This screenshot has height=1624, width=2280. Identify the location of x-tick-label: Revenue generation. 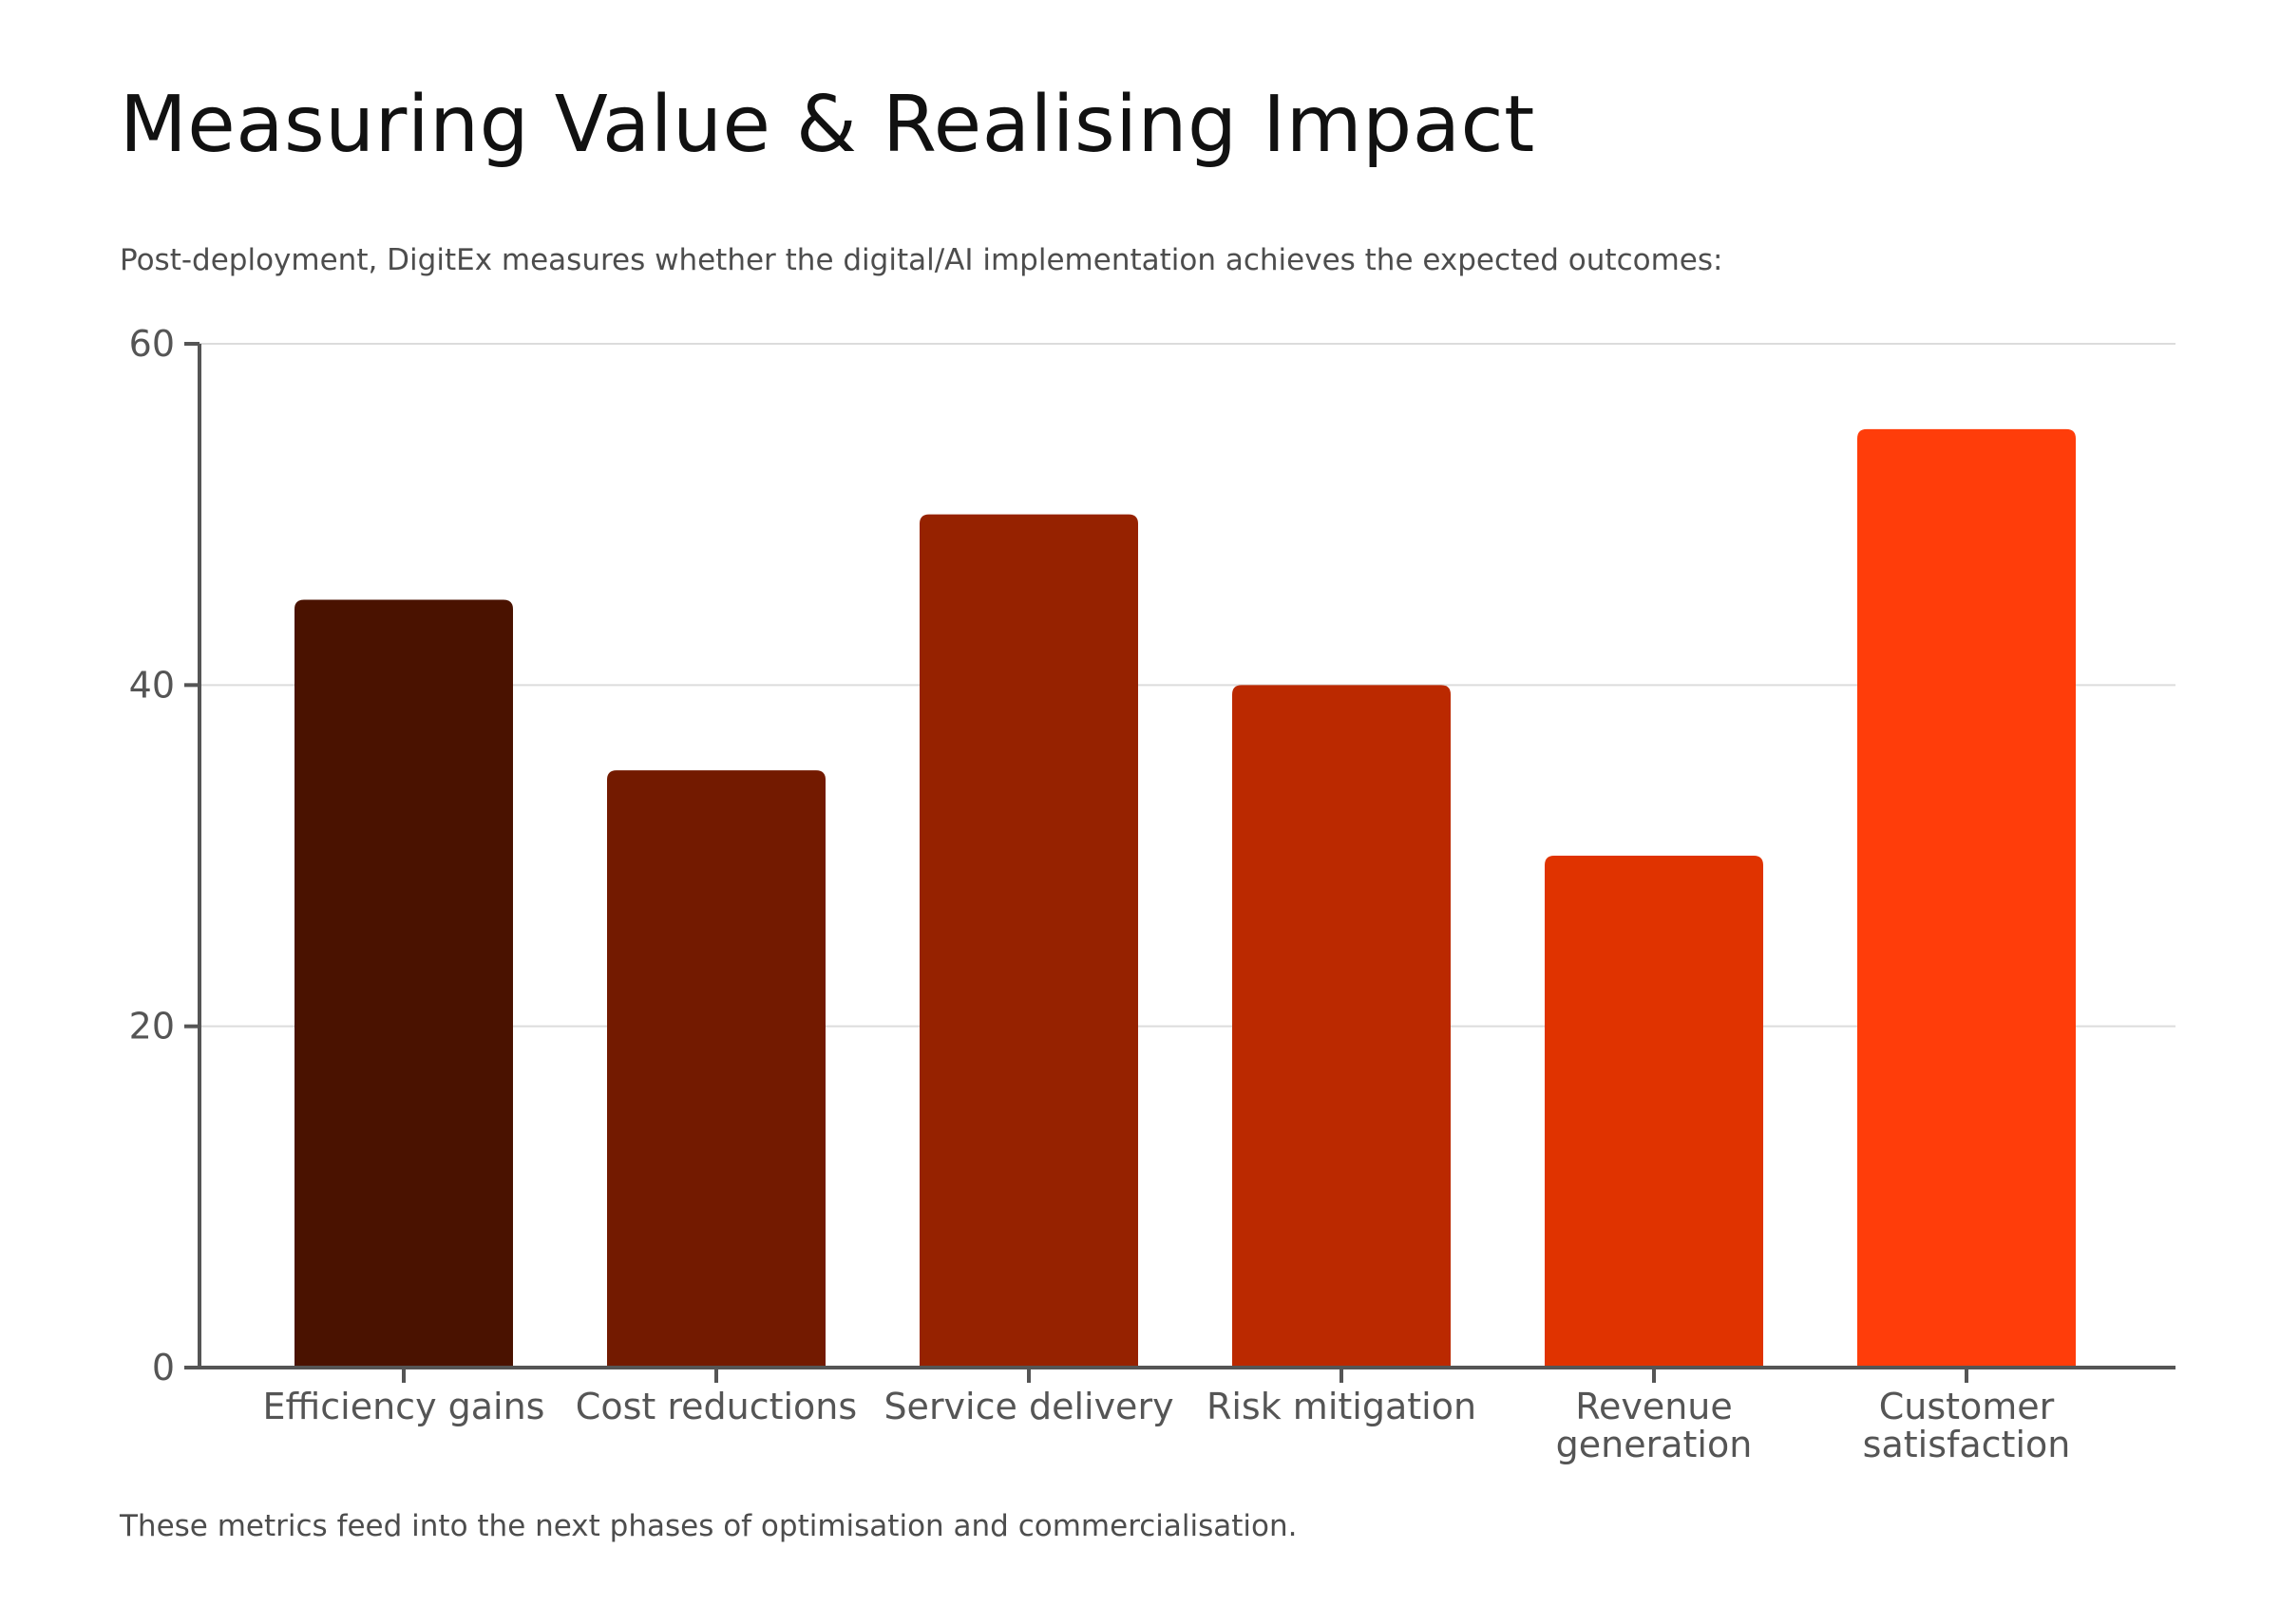
(1654, 1425).